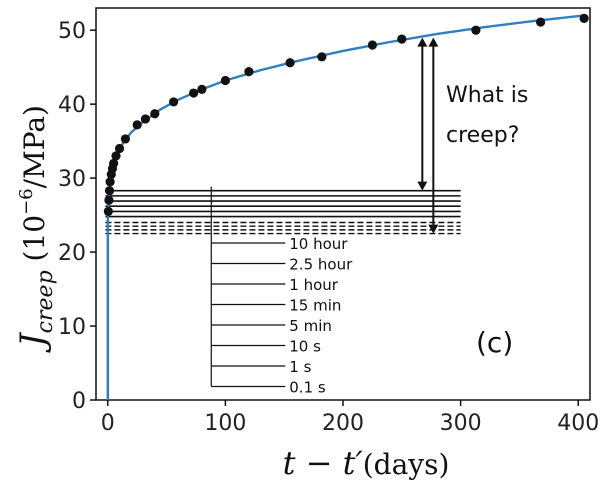  What do you see at coordinates (428, 135) in the screenshot?
I see `creep-arrow-layer` at bounding box center [428, 135].